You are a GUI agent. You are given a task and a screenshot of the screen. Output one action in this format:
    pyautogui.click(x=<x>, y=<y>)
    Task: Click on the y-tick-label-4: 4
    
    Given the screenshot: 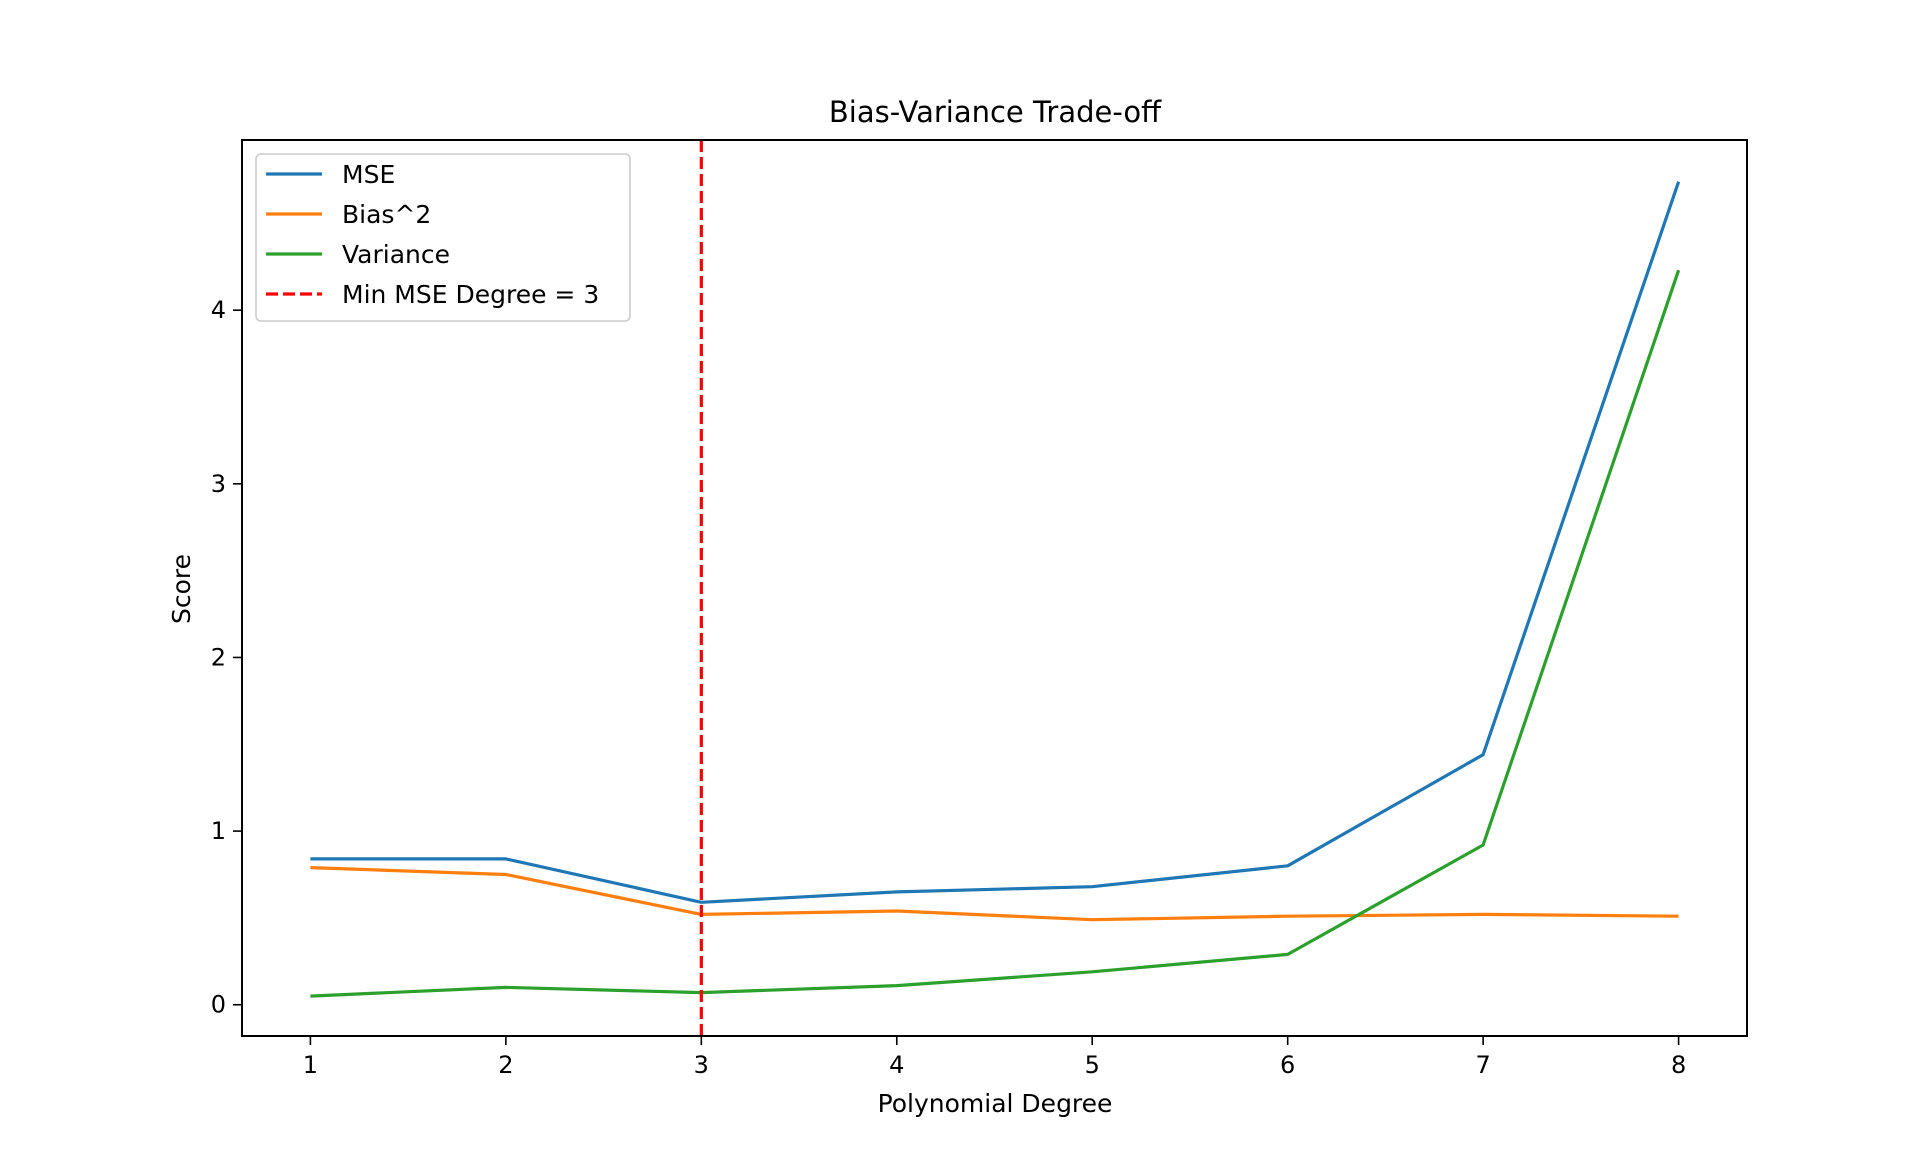 What is the action you would take?
    pyautogui.click(x=218, y=310)
    